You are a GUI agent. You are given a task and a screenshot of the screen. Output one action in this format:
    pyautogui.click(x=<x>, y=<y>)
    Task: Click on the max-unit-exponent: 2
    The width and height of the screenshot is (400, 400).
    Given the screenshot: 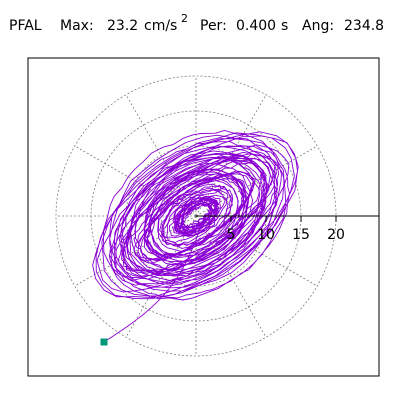 What is the action you would take?
    pyautogui.click(x=184, y=18)
    